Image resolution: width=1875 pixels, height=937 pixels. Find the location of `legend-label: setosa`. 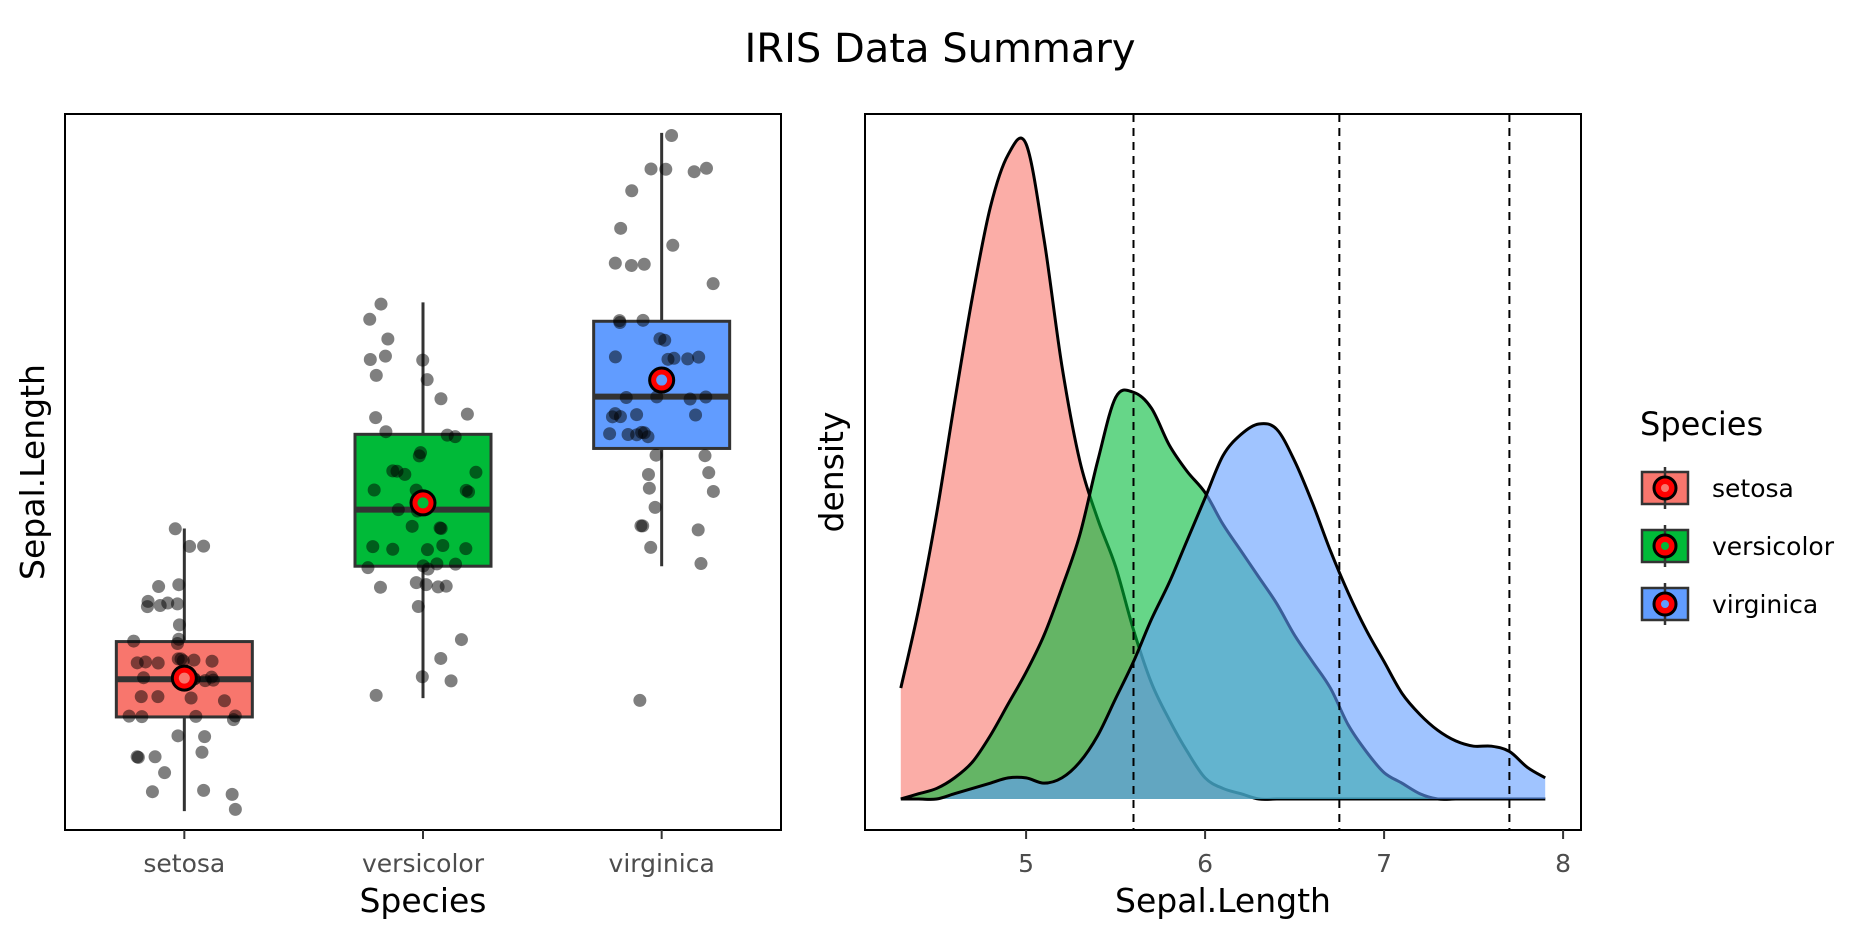

legend-label: setosa is located at coordinates (1753, 488).